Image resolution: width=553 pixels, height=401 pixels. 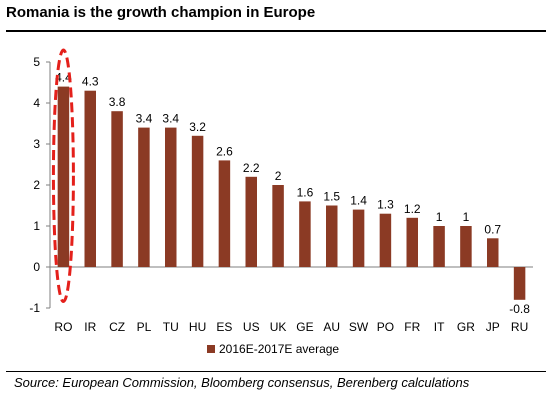 What do you see at coordinates (197, 201) in the screenshot?
I see `bar-hu` at bounding box center [197, 201].